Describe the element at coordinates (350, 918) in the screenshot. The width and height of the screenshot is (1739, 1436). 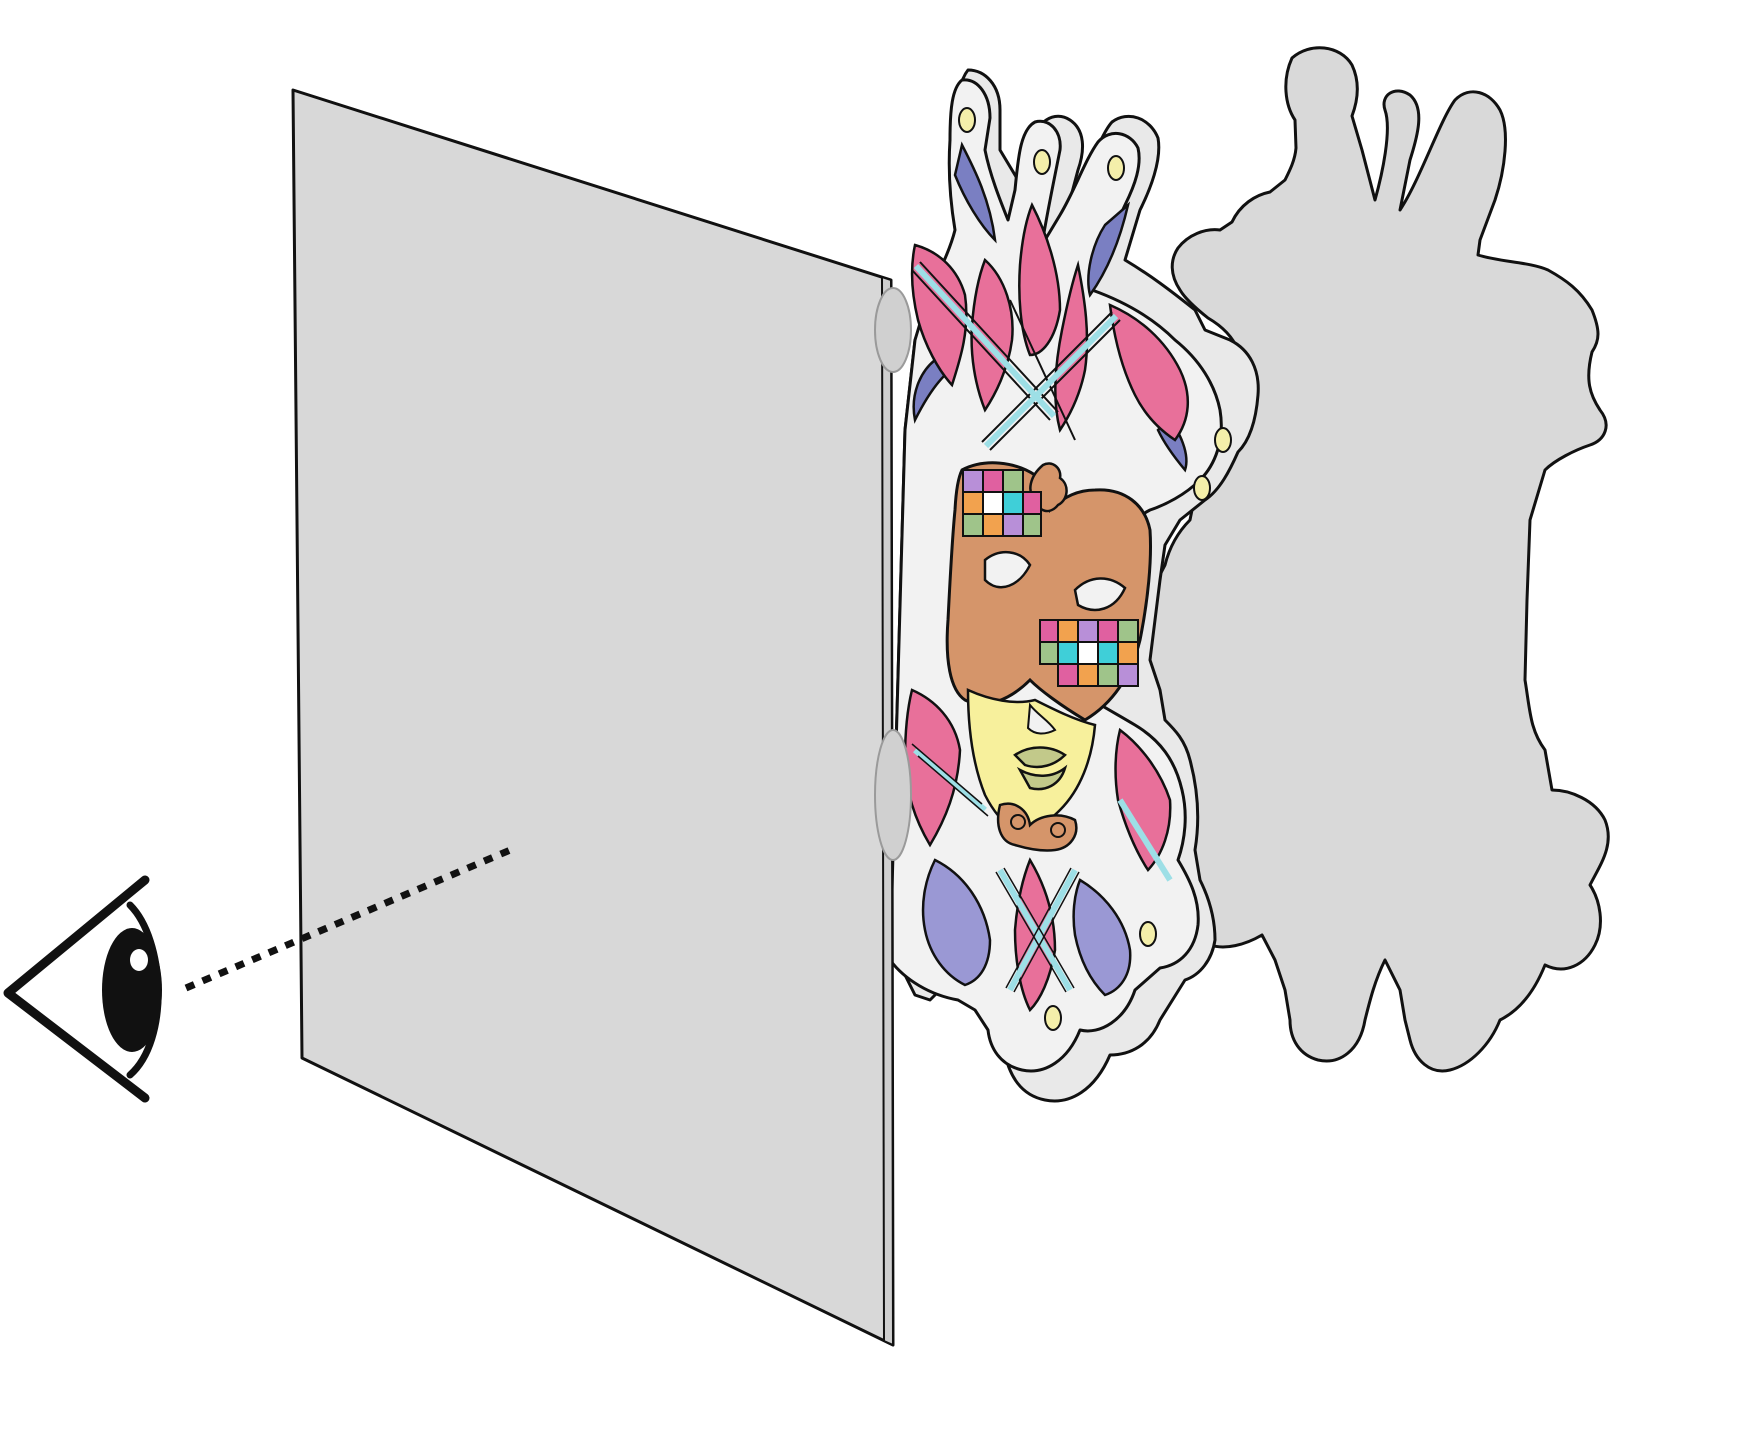
I see `sight-line` at that location.